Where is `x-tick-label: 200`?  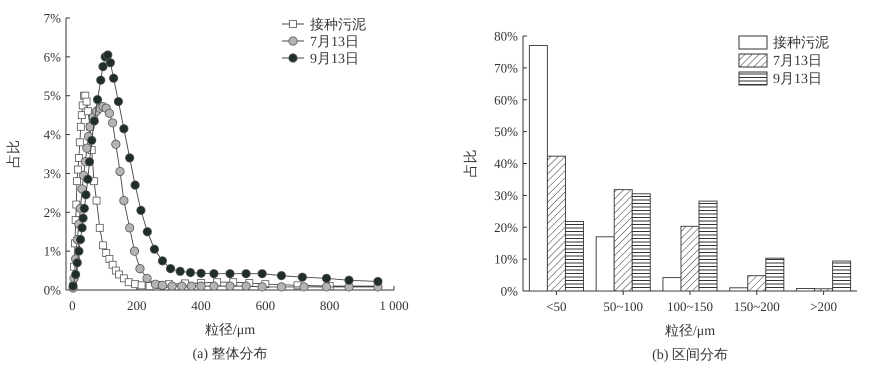
x-tick-label: 200 is located at coordinates (136, 305).